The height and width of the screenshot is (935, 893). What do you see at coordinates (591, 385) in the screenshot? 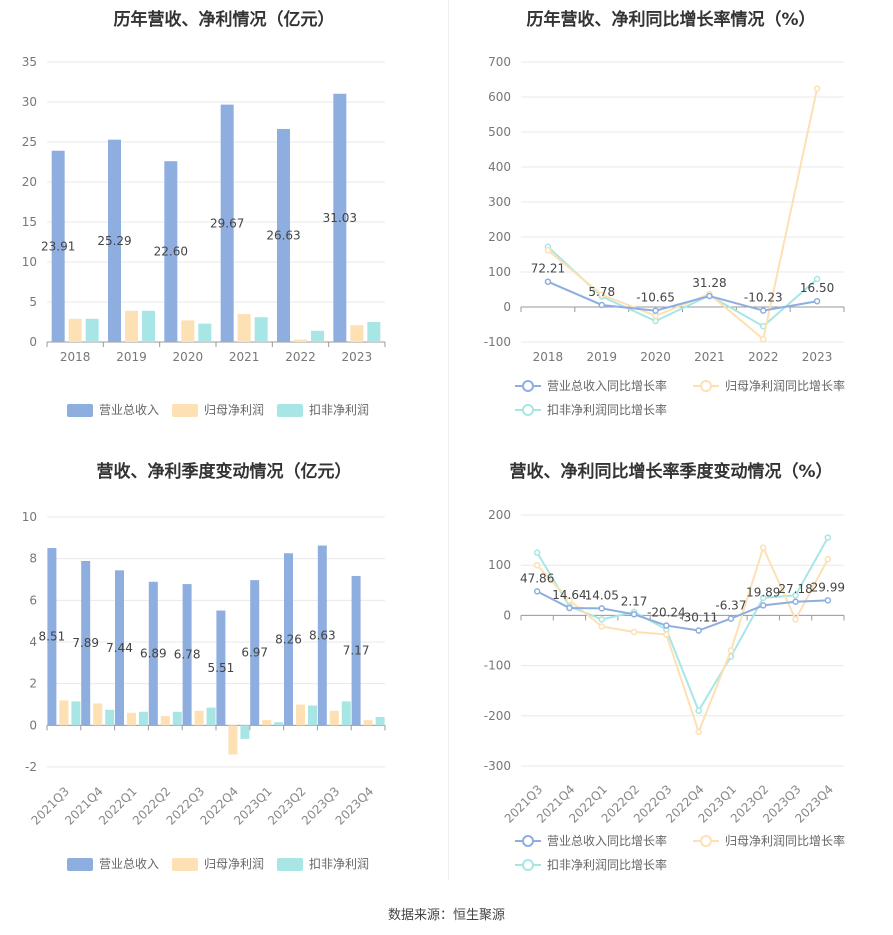
I see `legend-item: 营业总收入同比增长率` at bounding box center [591, 385].